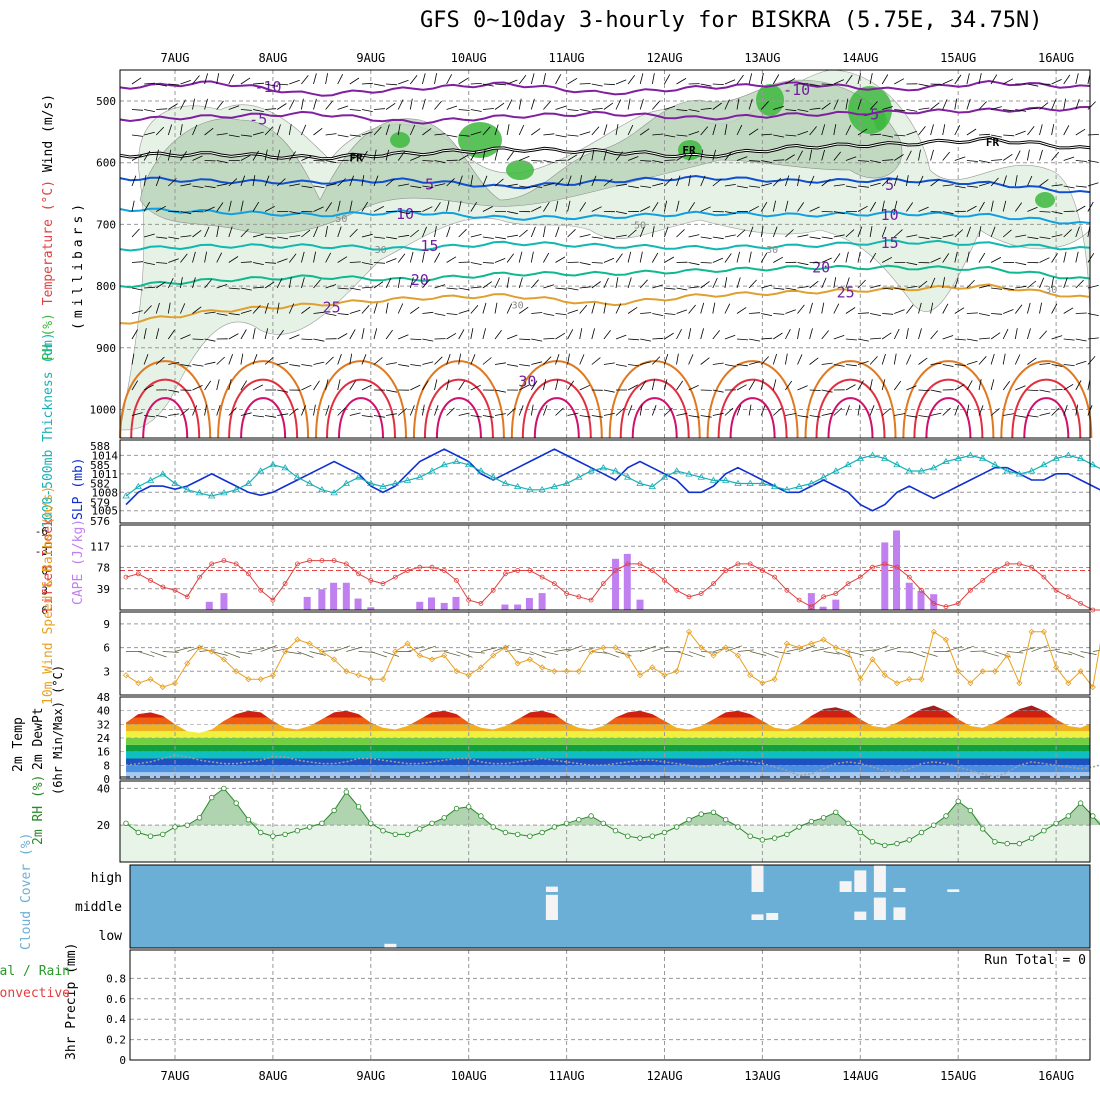 The image size is (1100, 1100). I want to click on precip-total-label: Total / Rain, so click(35, 971).